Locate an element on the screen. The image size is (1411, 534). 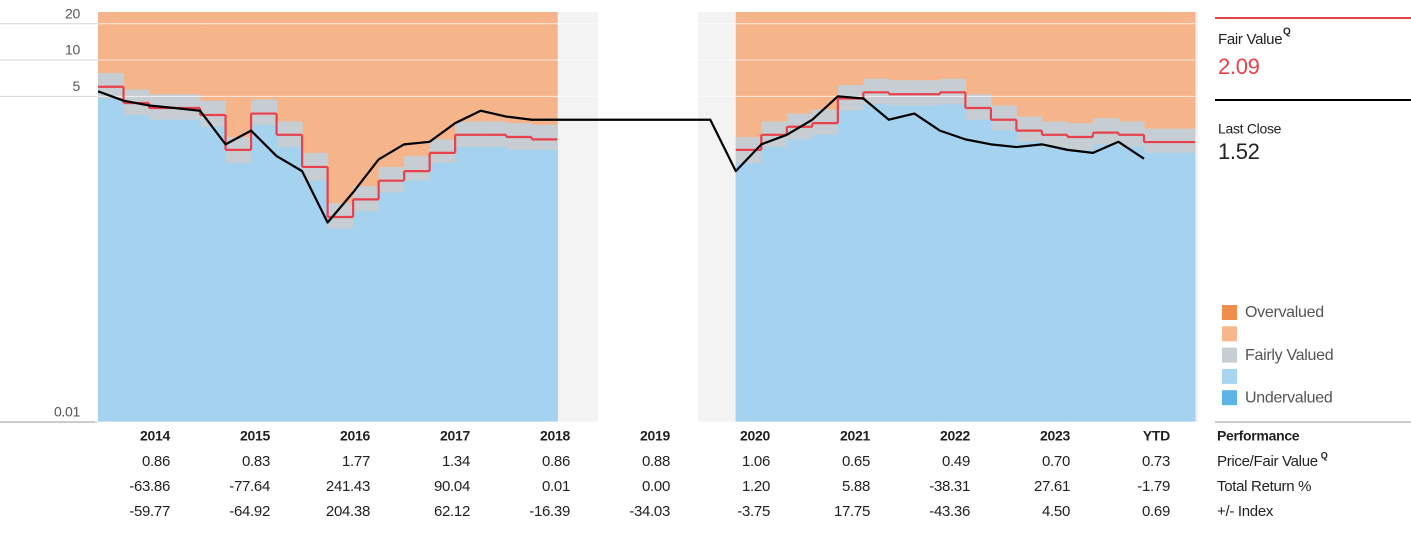
row-label: +/- Index is located at coordinates (1245, 511).